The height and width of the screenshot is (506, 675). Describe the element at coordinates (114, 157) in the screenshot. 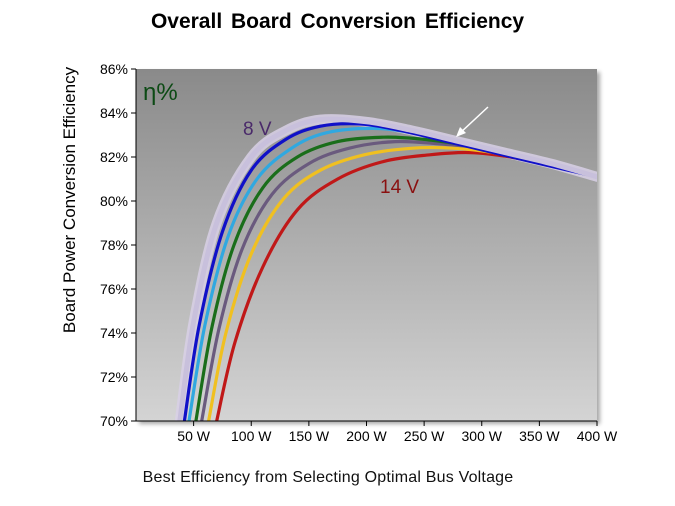

I see `y-tick-label: 82%` at that location.